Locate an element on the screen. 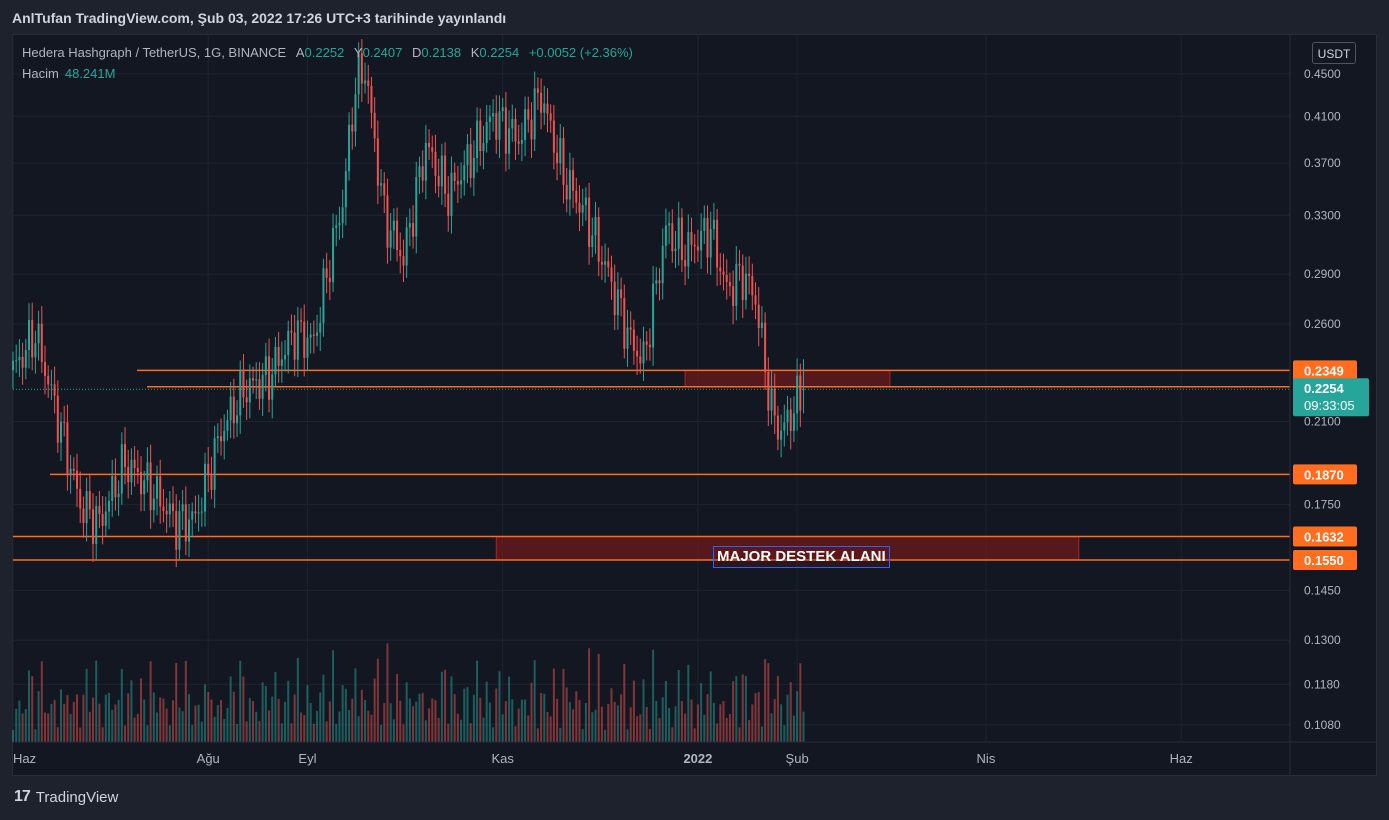 The image size is (1389, 820). level-badge-label: 0.1550 is located at coordinates (1324, 560).